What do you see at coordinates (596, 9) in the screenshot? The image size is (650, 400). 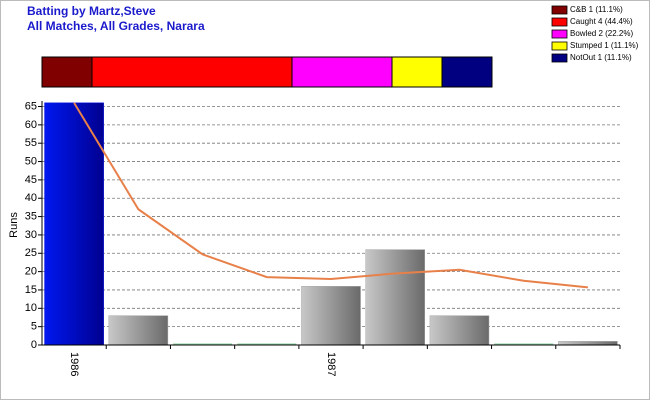 I see `legend-label: C&B 1 (11.1%)` at bounding box center [596, 9].